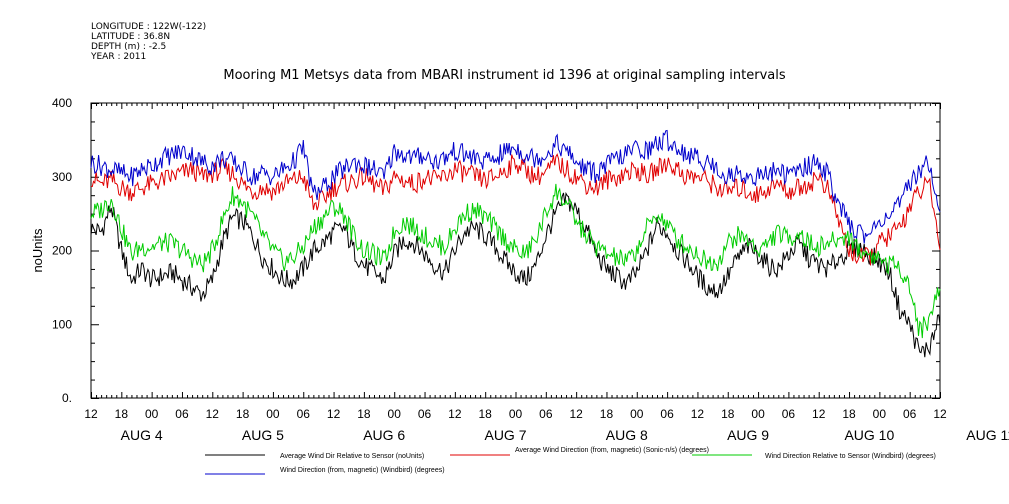 Image resolution: width=1009 pixels, height=504 pixels. Describe the element at coordinates (67, 398) in the screenshot. I see `y-tick-label: 0.` at that location.